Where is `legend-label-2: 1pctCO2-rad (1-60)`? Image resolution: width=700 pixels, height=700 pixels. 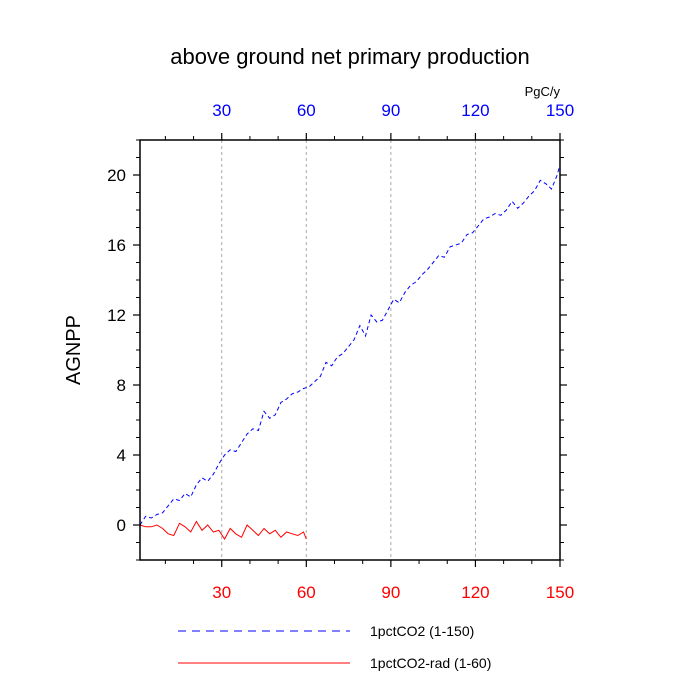
legend-label-2: 1pctCO2-rad (1-60) is located at coordinates (430, 663).